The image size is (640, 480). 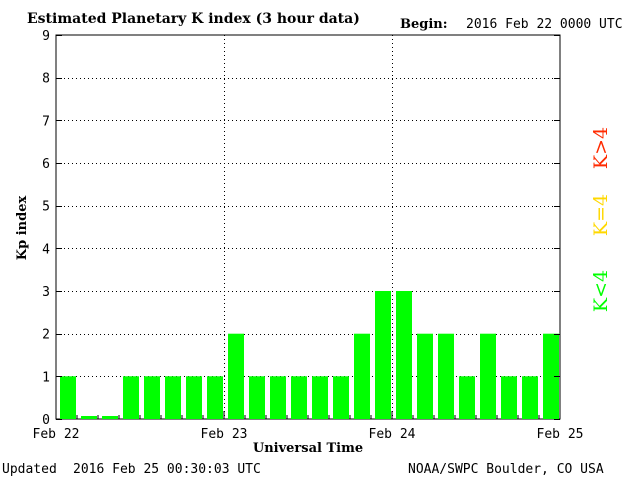 I want to click on x-tick-label-0: Feb 22, so click(x=56, y=434).